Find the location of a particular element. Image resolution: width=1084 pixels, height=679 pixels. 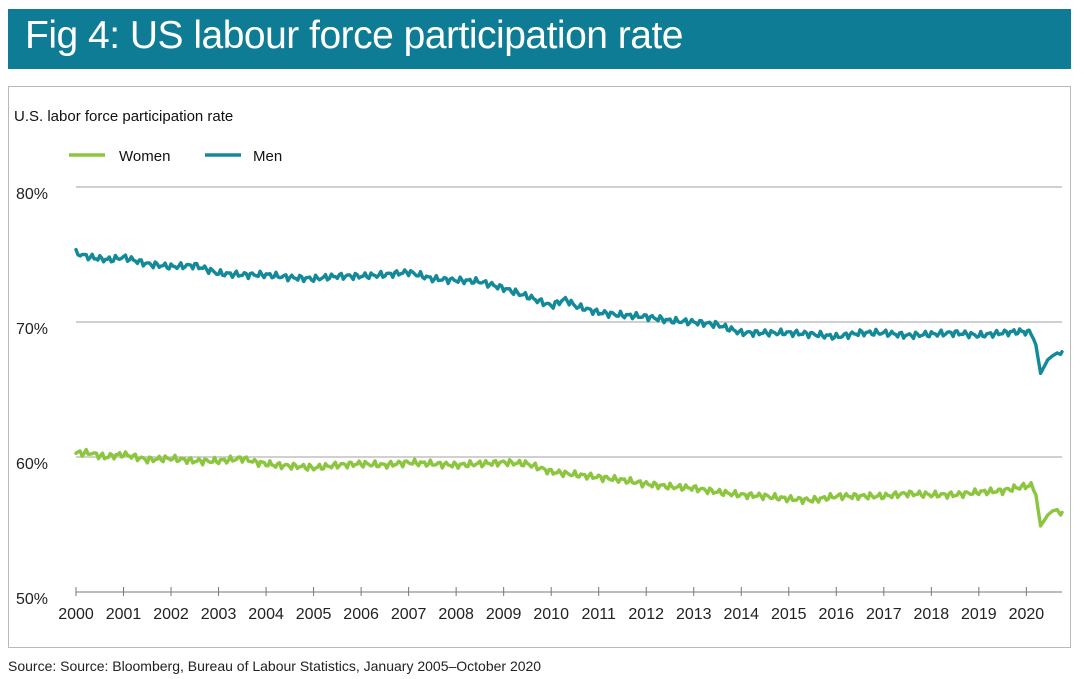

x-tick-label-2019: 2019 is located at coordinates (979, 614).